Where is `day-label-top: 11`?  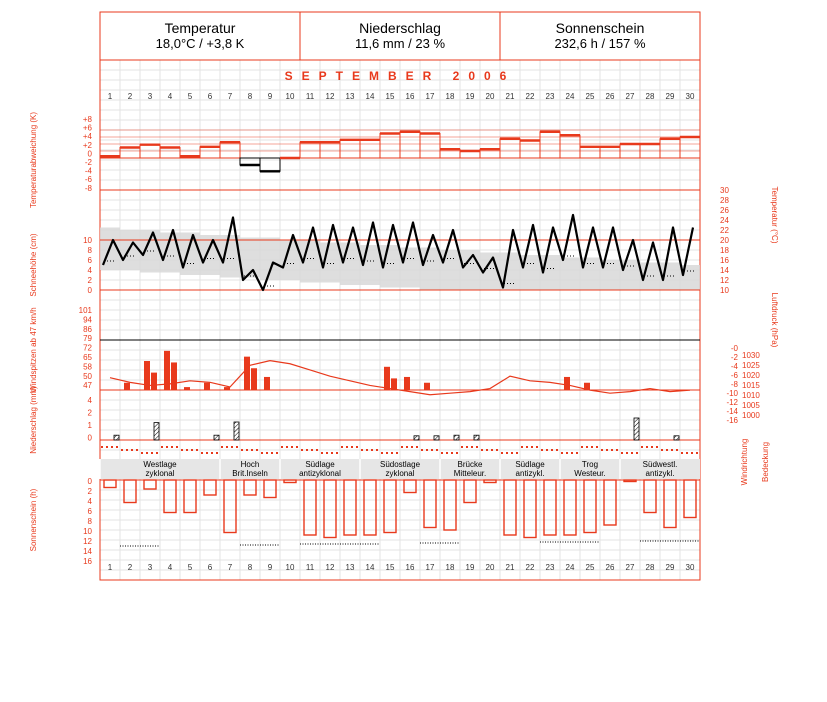 day-label-top: 11 is located at coordinates (310, 96).